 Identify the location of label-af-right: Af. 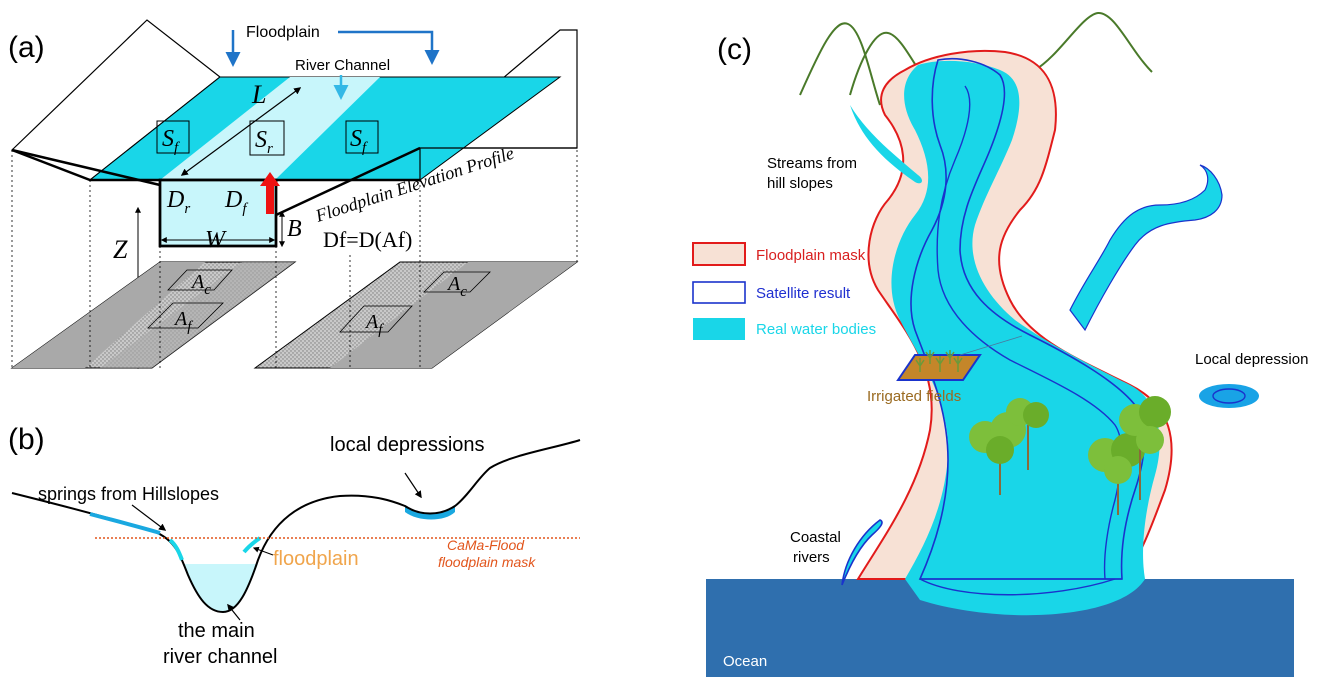
(374, 324).